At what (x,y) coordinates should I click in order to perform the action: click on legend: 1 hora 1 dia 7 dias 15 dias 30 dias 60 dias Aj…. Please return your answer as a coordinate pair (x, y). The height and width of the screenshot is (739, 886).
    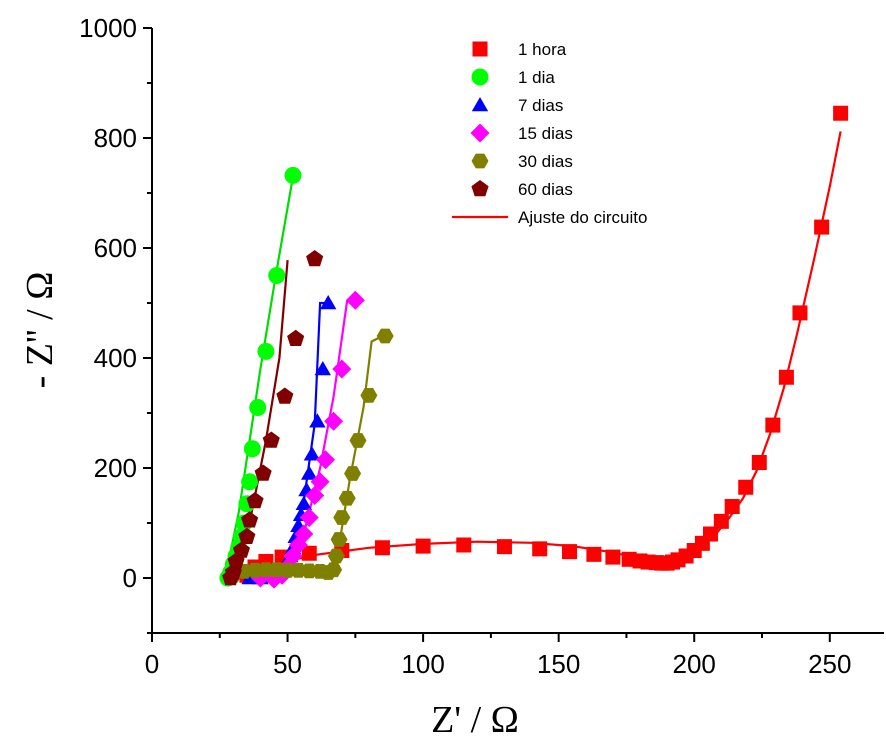
    Looking at the image, I should click on (549, 133).